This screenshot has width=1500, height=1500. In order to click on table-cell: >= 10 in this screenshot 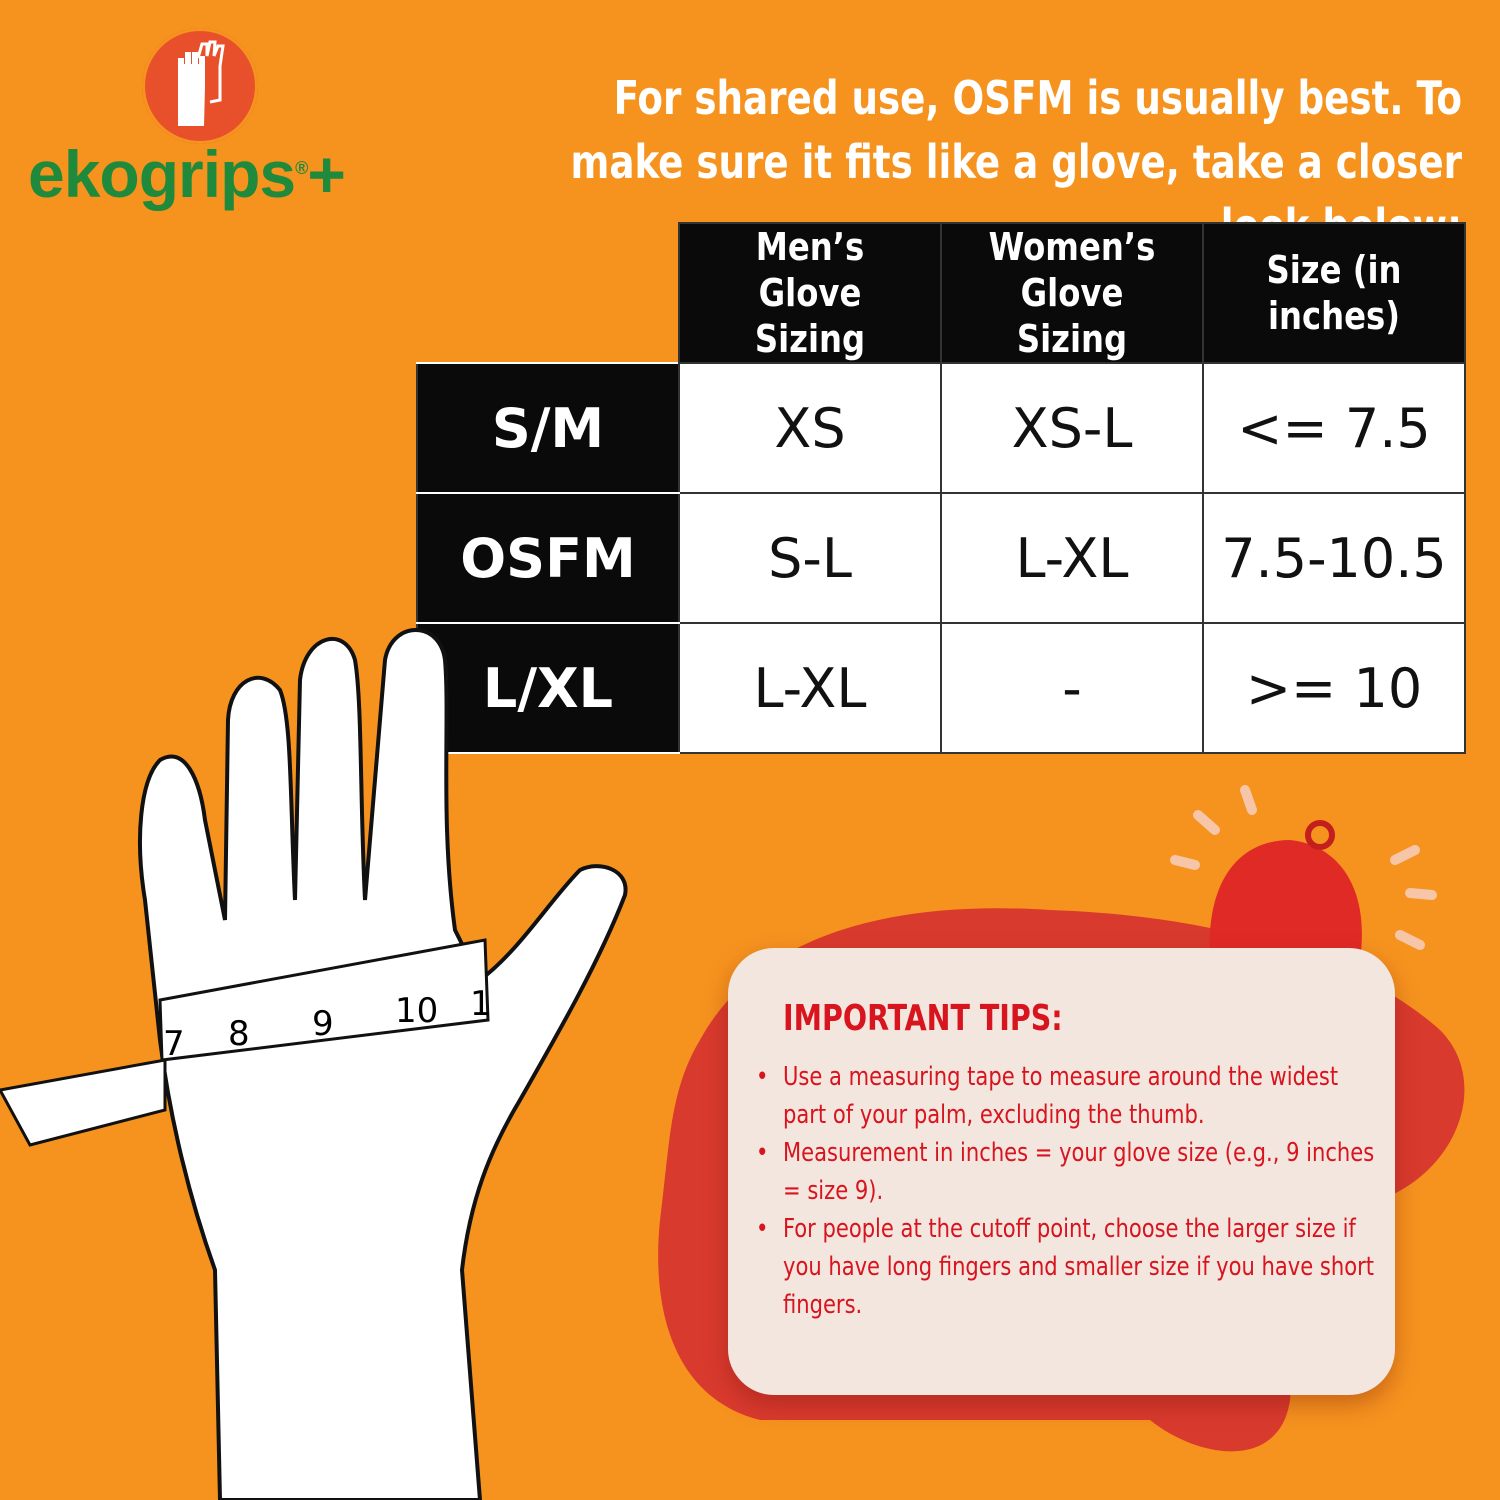, I will do `click(1334, 688)`.